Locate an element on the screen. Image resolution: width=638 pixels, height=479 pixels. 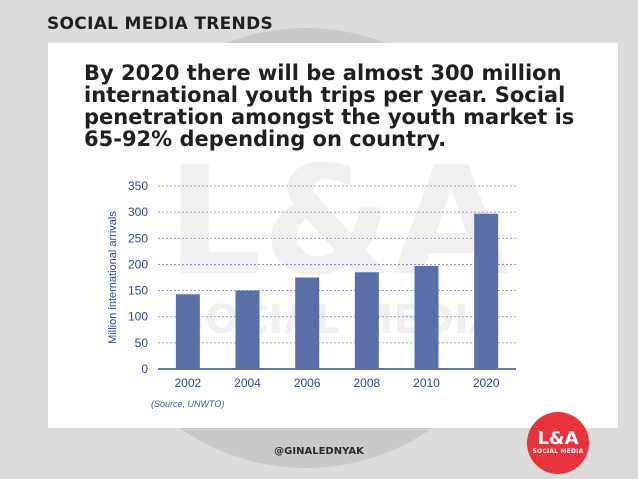
x-tick-label: 2002 is located at coordinates (187, 383).